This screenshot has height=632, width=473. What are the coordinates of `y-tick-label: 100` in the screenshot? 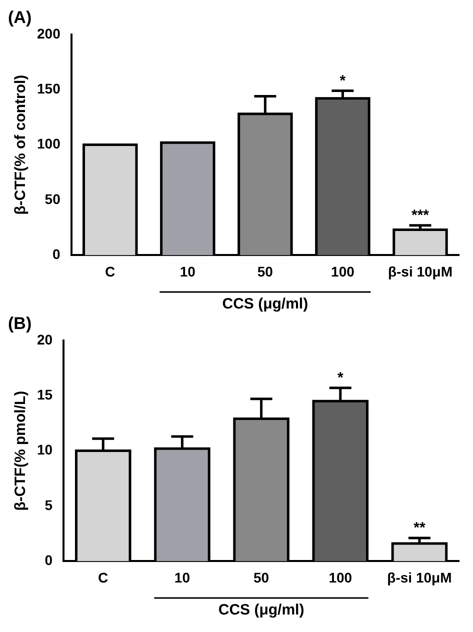 It's located at (49, 144).